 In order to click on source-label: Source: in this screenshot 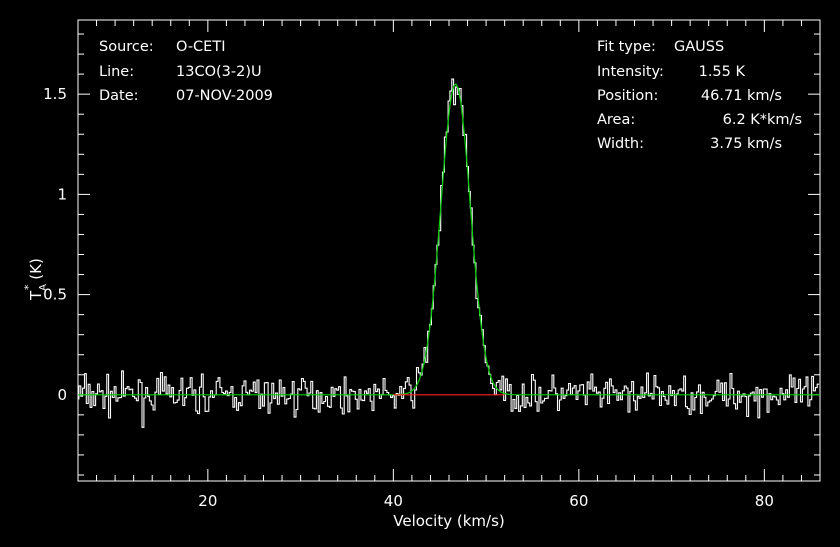, I will do `click(126, 47)`.